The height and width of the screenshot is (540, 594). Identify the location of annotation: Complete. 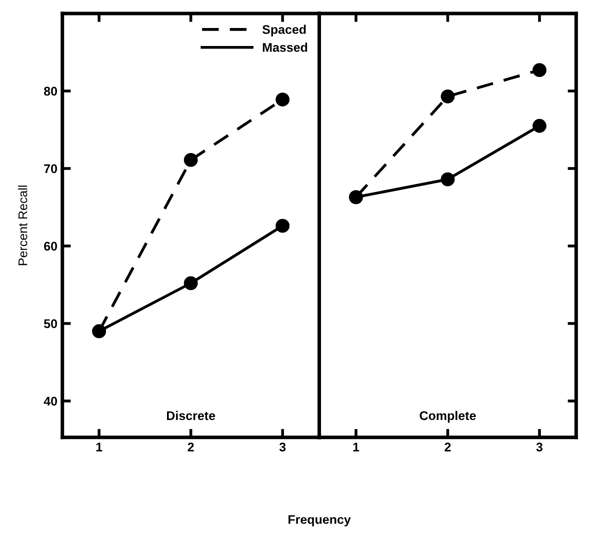
(448, 416).